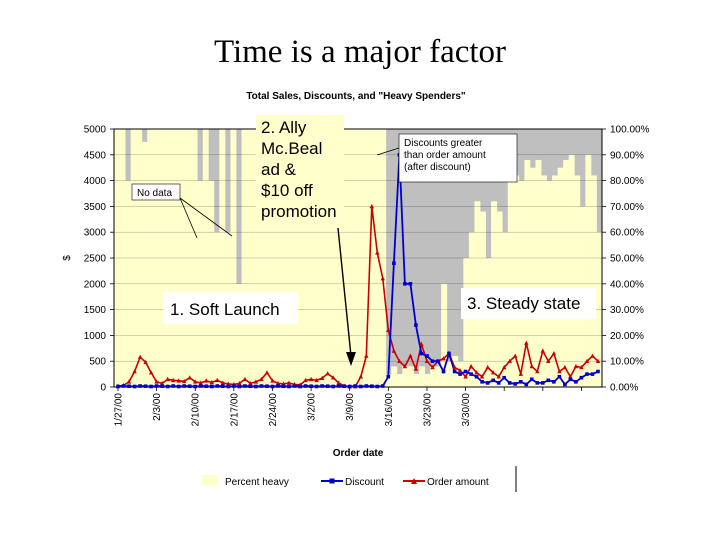  I want to click on y-tick-label: 1000, so click(95, 336).